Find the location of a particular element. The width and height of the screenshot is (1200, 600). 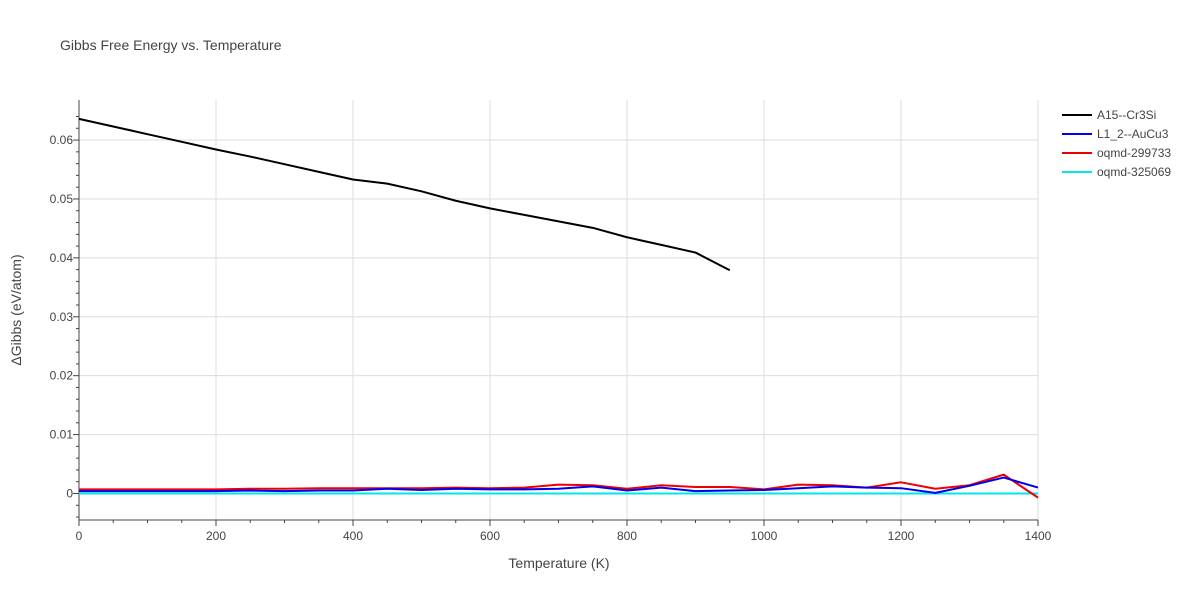

y-tick-label: 0 is located at coordinates (69, 493).